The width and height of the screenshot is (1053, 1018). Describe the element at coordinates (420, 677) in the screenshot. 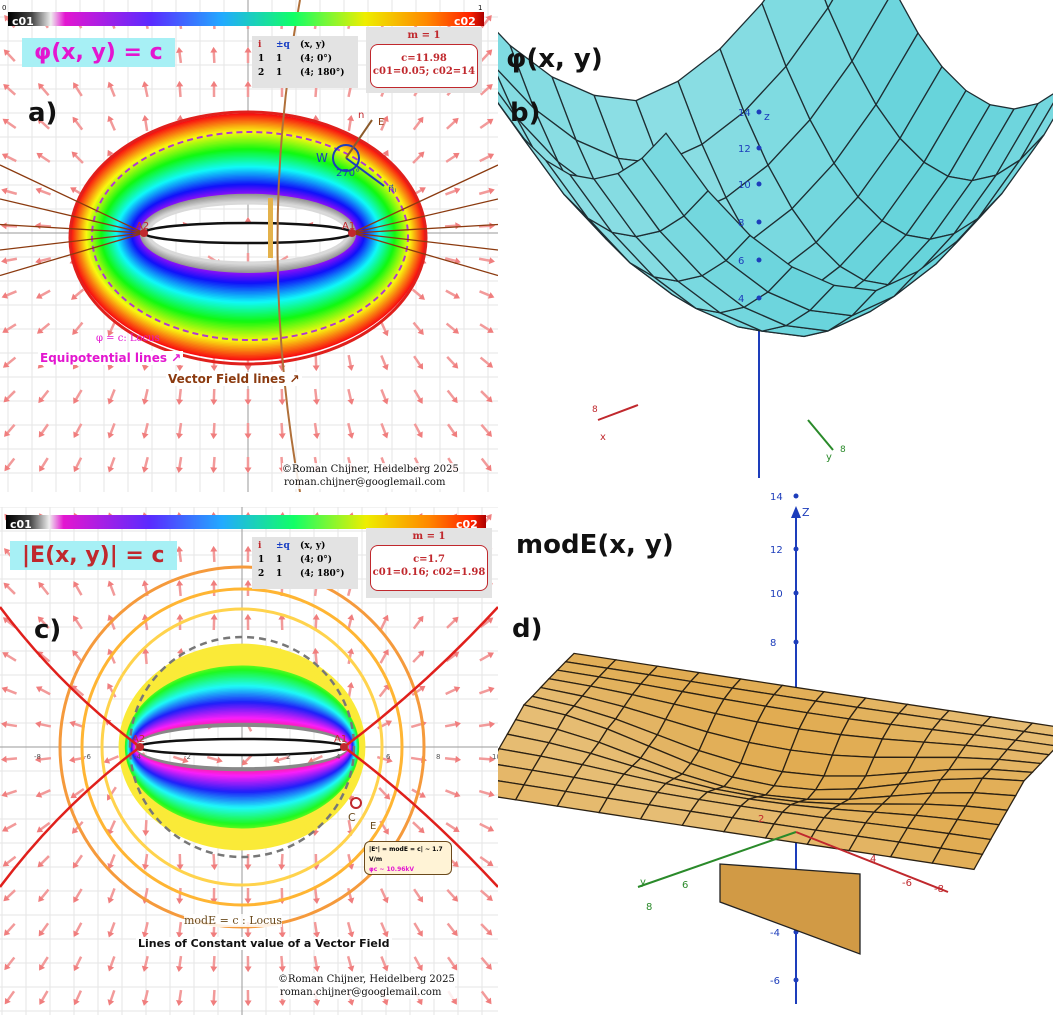

I see `field-line-red` at that location.